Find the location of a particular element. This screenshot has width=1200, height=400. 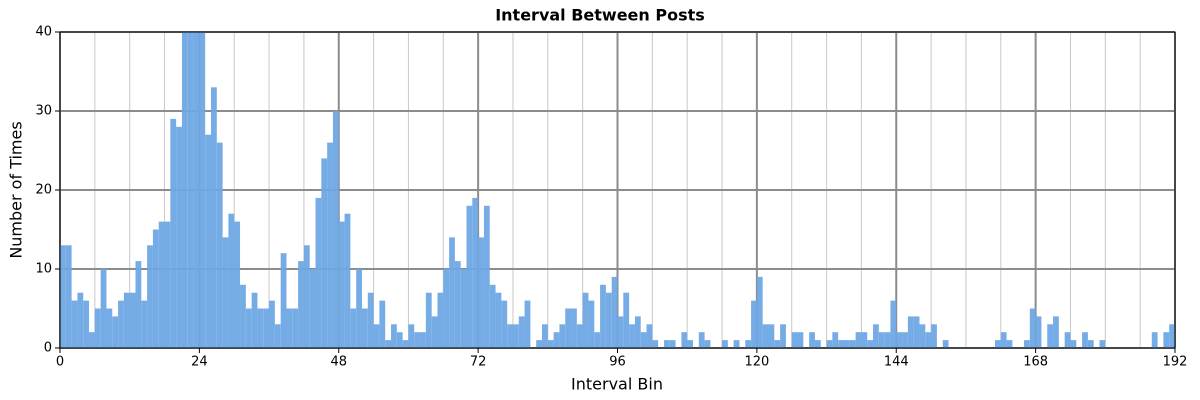

y-tick-label: 30 is located at coordinates (43, 111).